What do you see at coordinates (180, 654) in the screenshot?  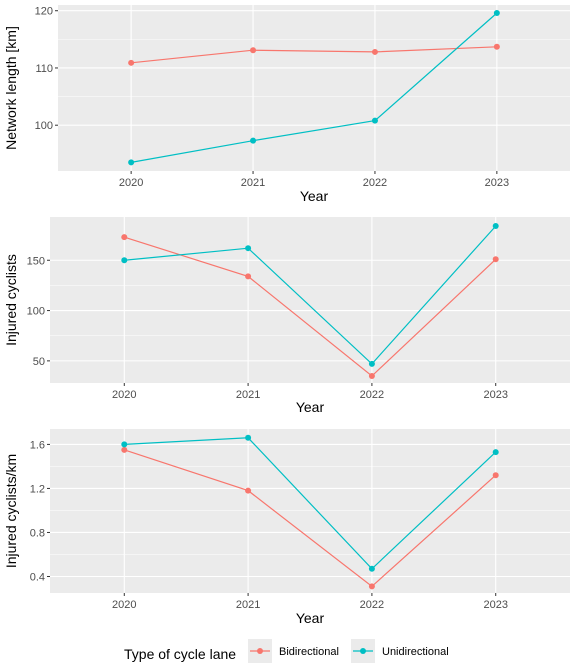 I see `legend-title: Type of cycle lane` at bounding box center [180, 654].